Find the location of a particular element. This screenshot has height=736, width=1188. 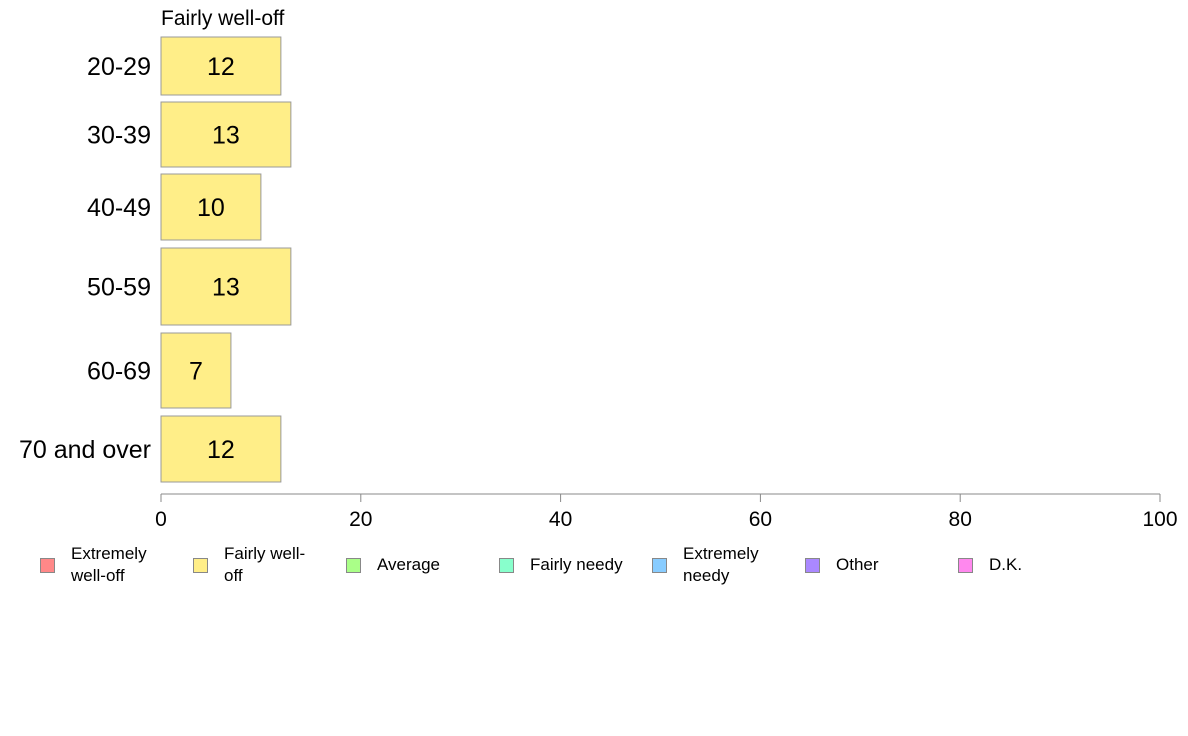

legend-label: Extremely needy is located at coordinates (721, 564).